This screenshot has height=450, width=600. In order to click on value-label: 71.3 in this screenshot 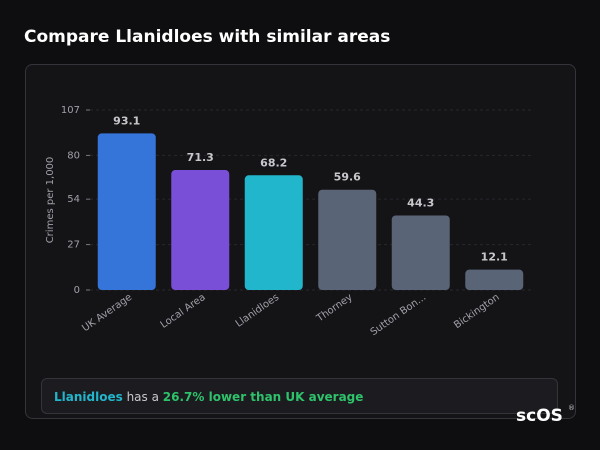, I will do `click(200, 157)`.